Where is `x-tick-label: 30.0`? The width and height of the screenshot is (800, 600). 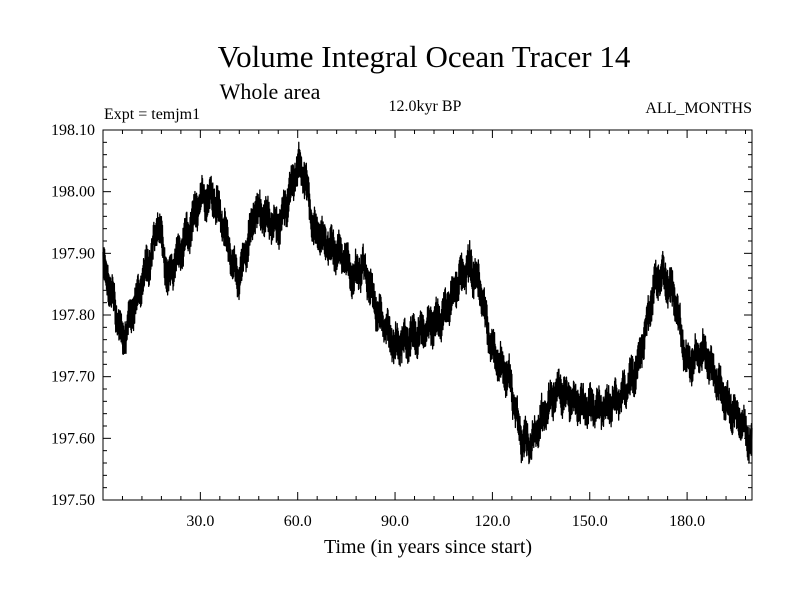 x-tick-label: 30.0 is located at coordinates (200, 521).